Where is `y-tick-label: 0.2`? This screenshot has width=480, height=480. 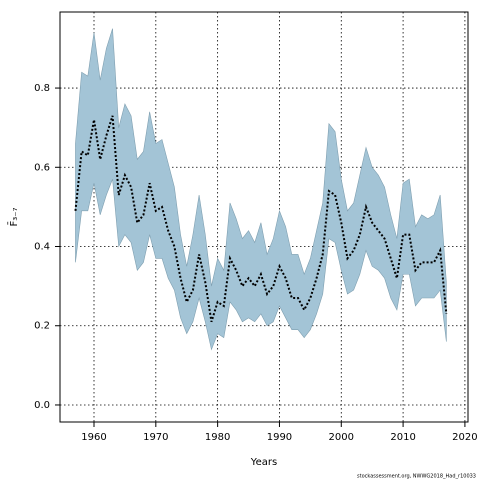
y-tick-label: 0.2 is located at coordinates (42, 326).